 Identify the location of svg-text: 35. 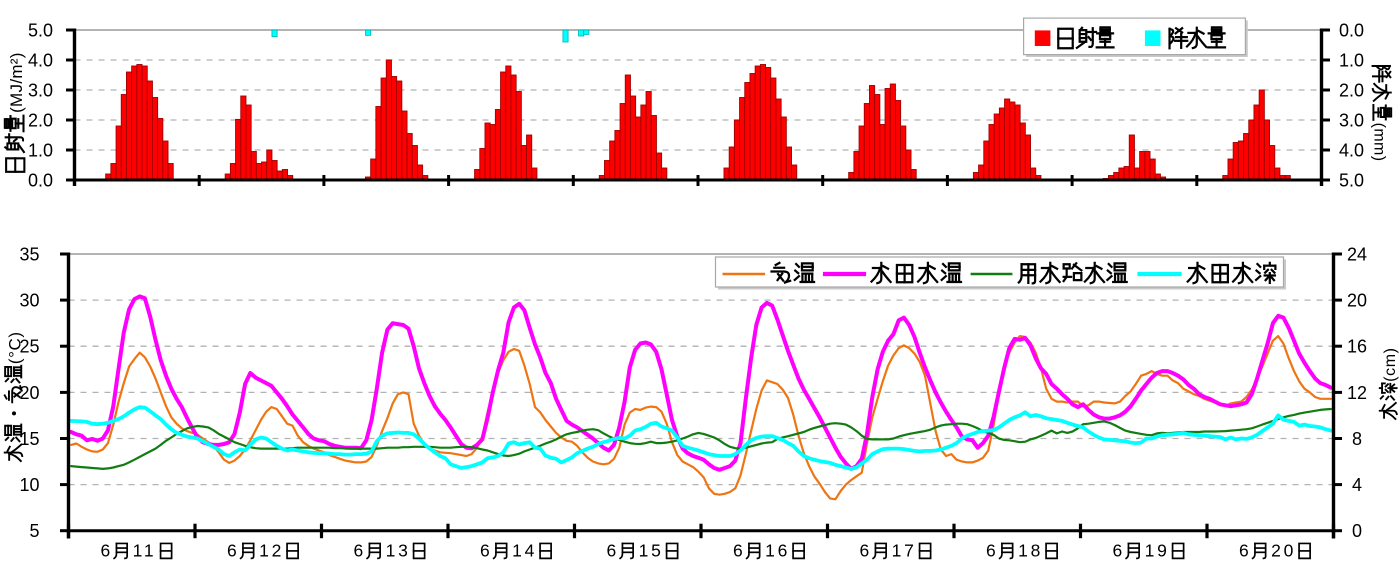
(29, 254).